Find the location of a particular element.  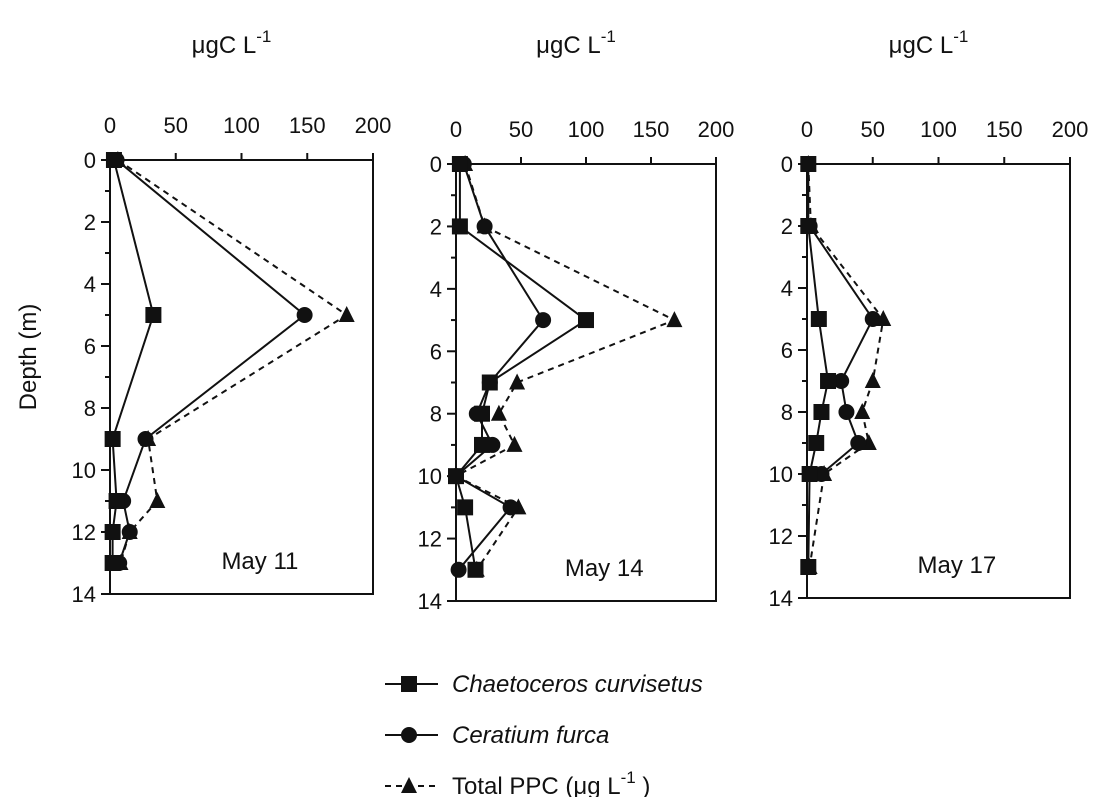

legend-marker-circle is located at coordinates (409, 735).